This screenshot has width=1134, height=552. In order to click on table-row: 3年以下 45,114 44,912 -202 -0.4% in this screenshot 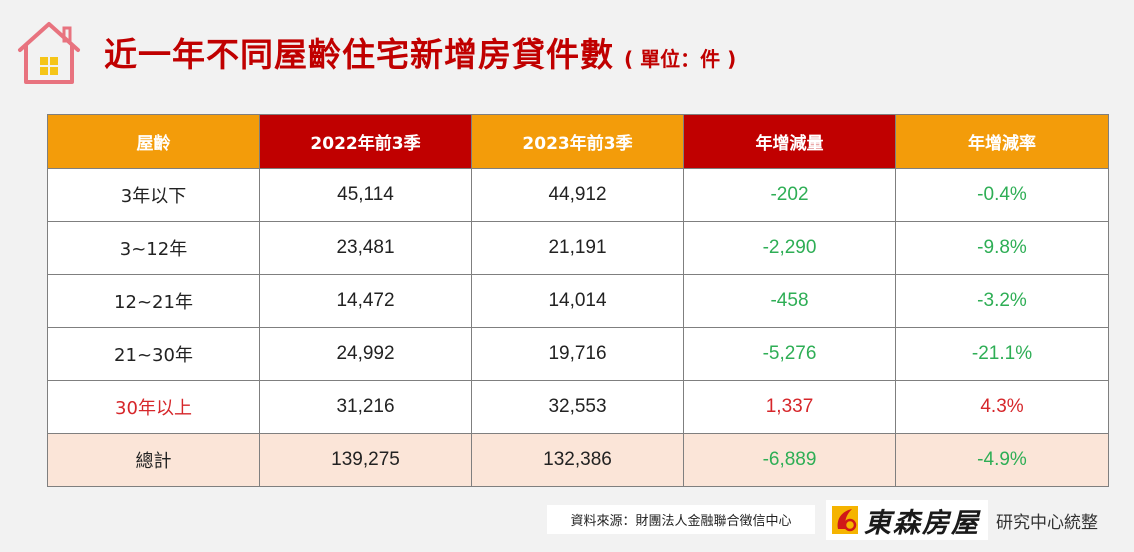, I will do `click(578, 195)`.